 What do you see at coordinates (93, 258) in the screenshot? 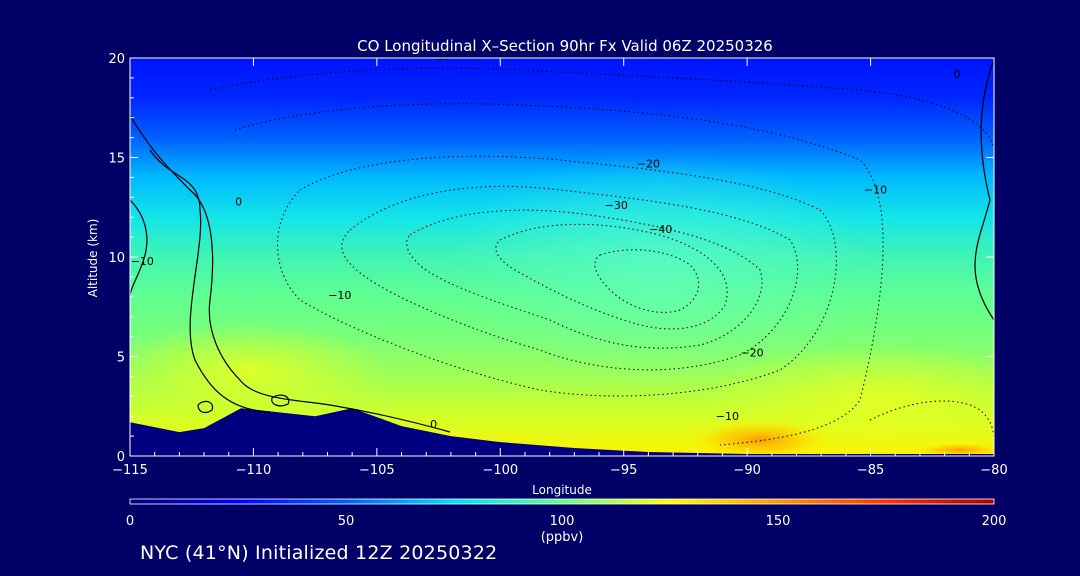
I see `y-axis-label: Altitude (km)` at bounding box center [93, 258].